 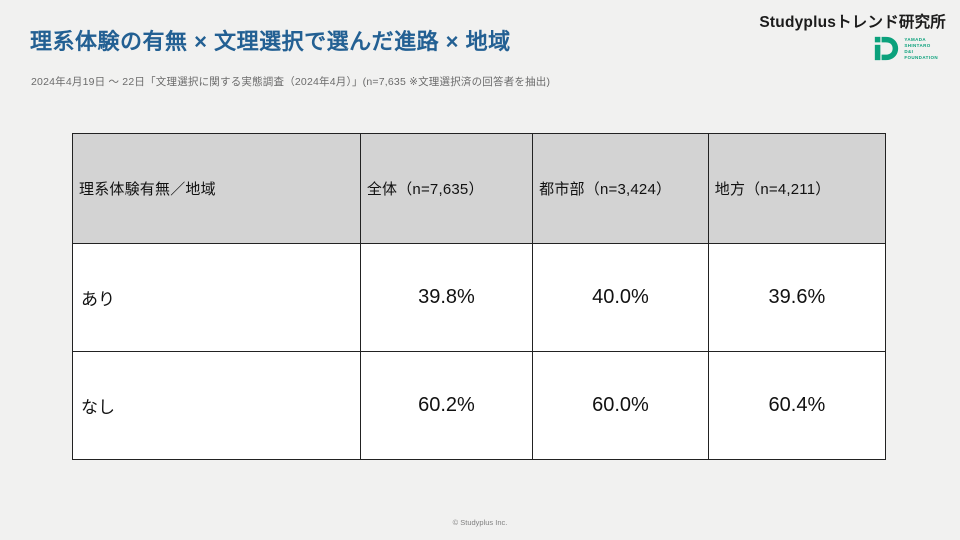 What do you see at coordinates (852, 22) in the screenshot?
I see `studyplus-brand-text: Studyplusトレンド研究所` at bounding box center [852, 22].